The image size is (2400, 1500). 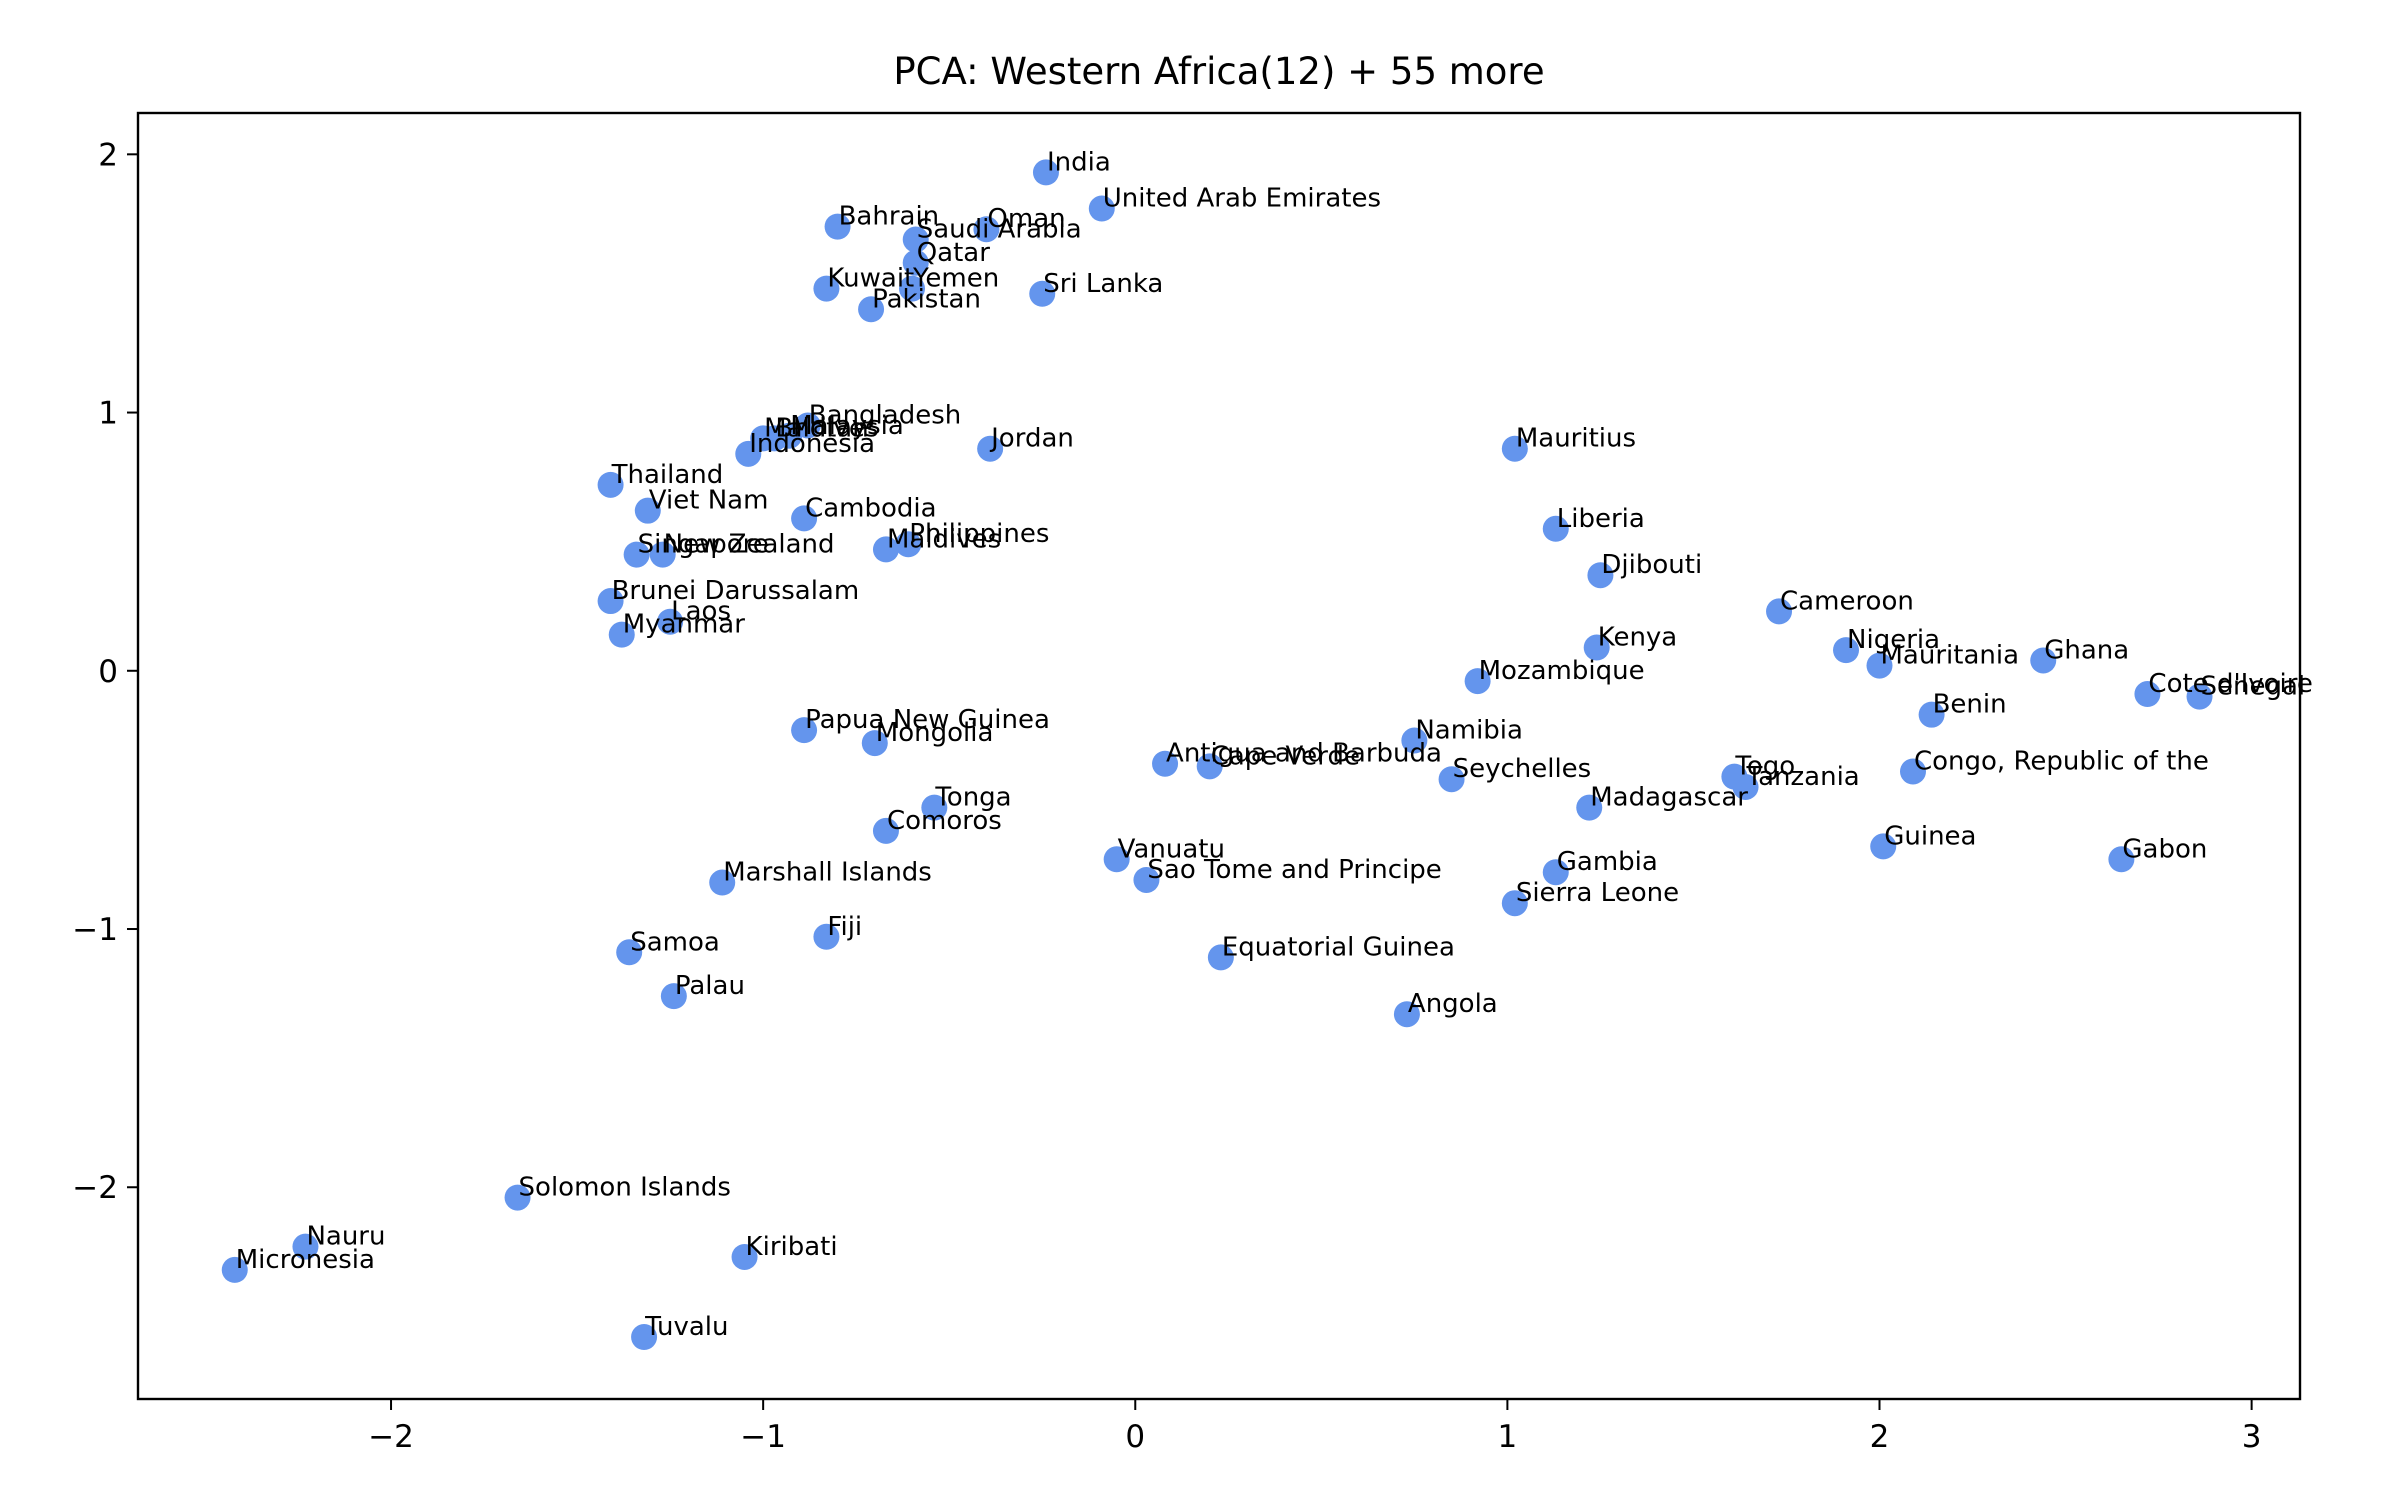 What do you see at coordinates (827, 873) in the screenshot?
I see `point-label: Marshall Islands` at bounding box center [827, 873].